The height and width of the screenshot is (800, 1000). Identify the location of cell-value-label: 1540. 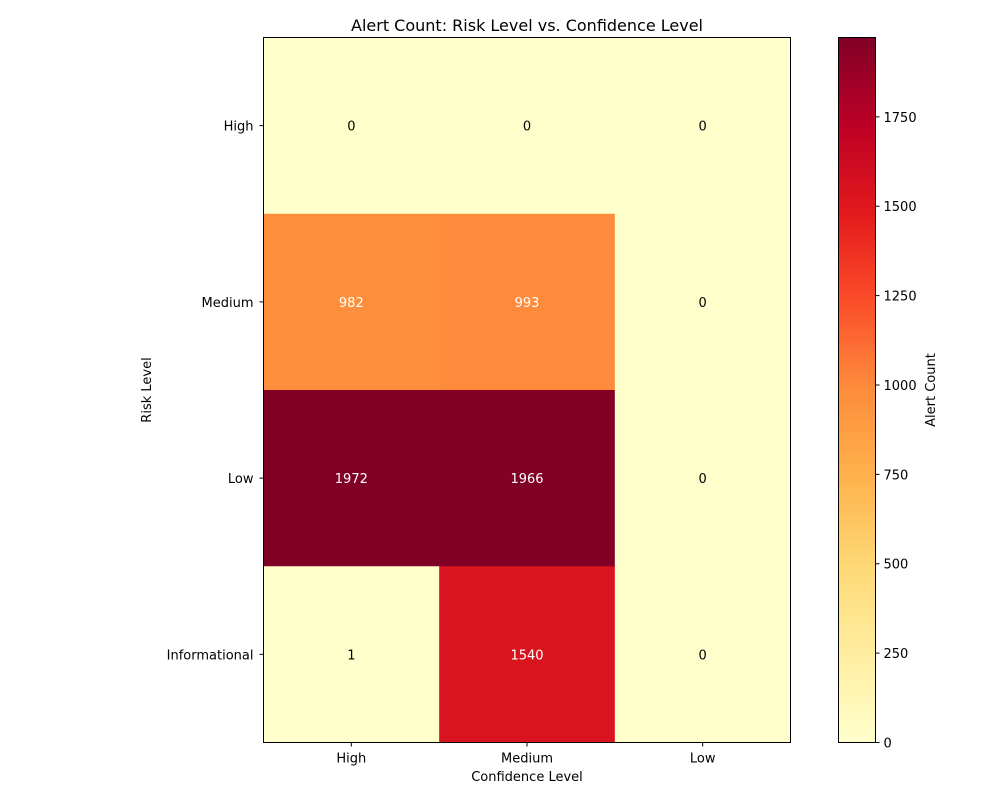
(526, 655).